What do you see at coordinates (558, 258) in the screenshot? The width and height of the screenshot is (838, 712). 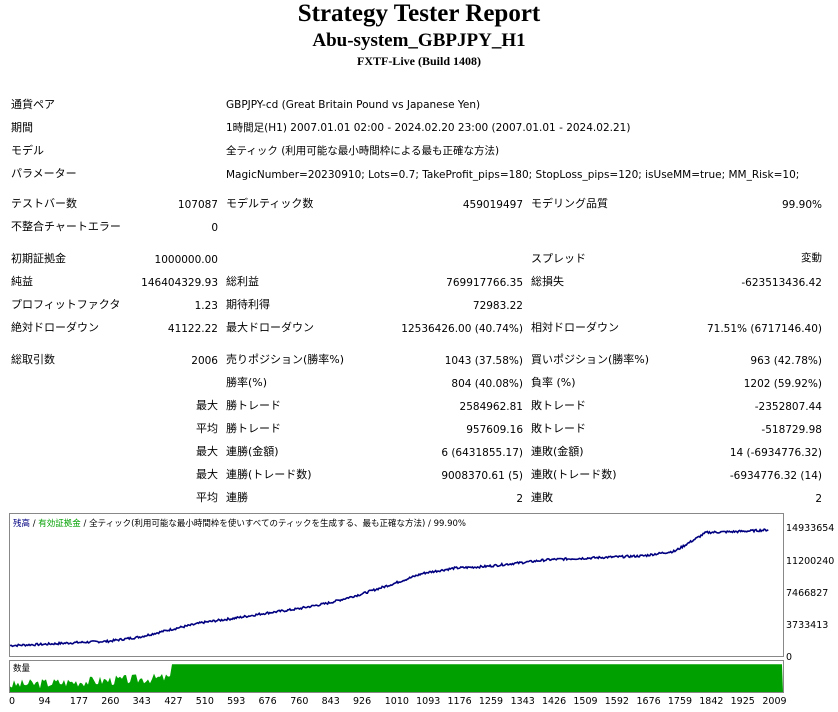 I see `spread-label: スプレッド` at bounding box center [558, 258].